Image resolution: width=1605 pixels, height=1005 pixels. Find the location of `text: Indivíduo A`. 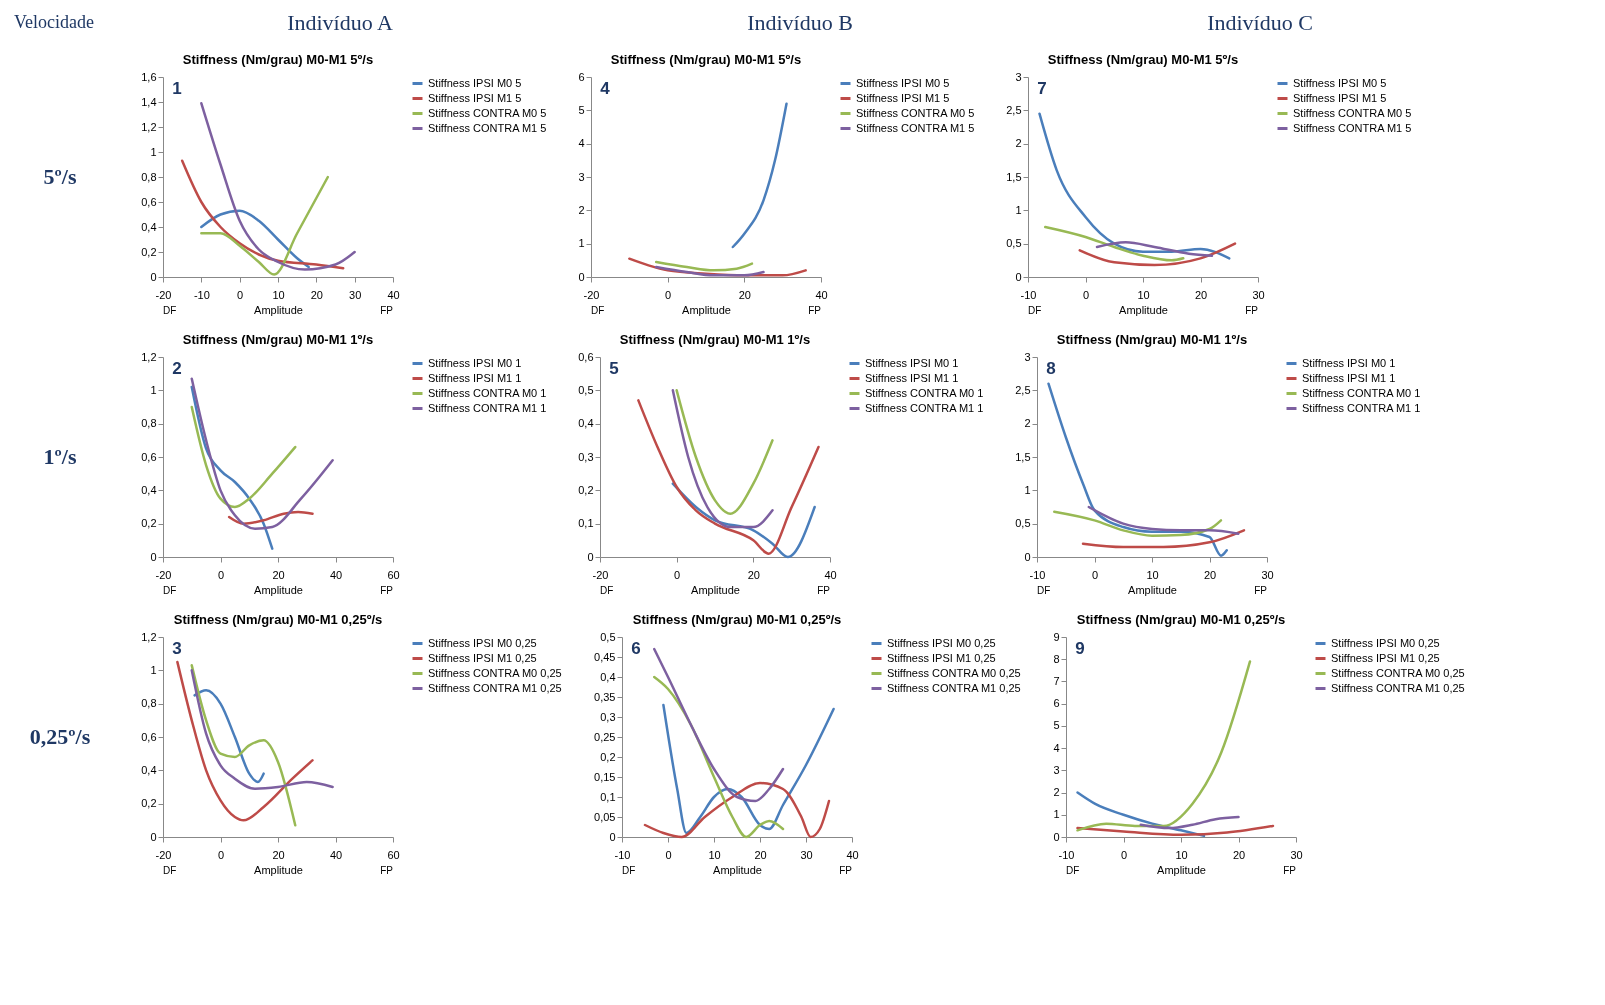

text: Indivíduo A is located at coordinates (340, 22).